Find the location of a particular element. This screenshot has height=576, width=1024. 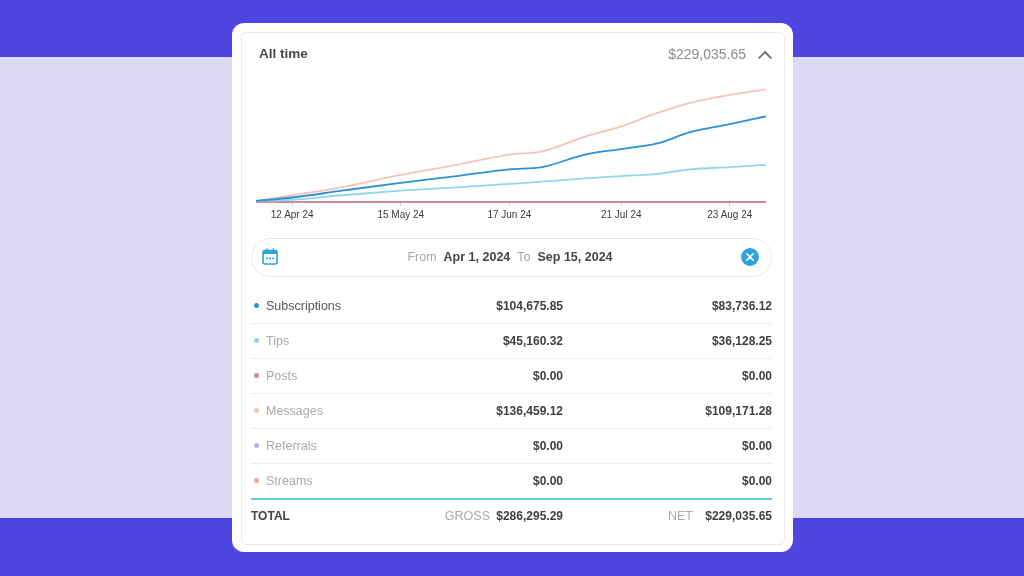

x-tick-label: 21 Jul 24 is located at coordinates (621, 214).